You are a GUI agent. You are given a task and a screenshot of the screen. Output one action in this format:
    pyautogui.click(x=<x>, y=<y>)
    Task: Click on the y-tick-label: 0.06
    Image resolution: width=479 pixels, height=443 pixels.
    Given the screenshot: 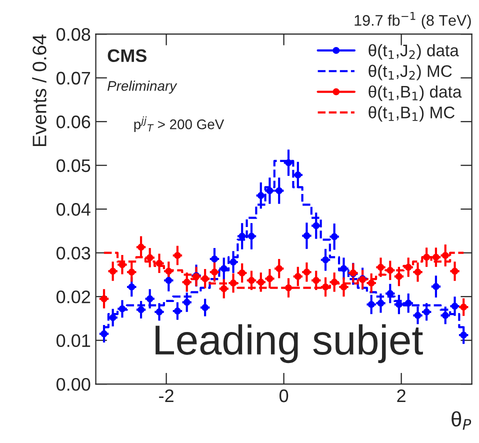 What is the action you would take?
    pyautogui.click(x=73, y=122)
    